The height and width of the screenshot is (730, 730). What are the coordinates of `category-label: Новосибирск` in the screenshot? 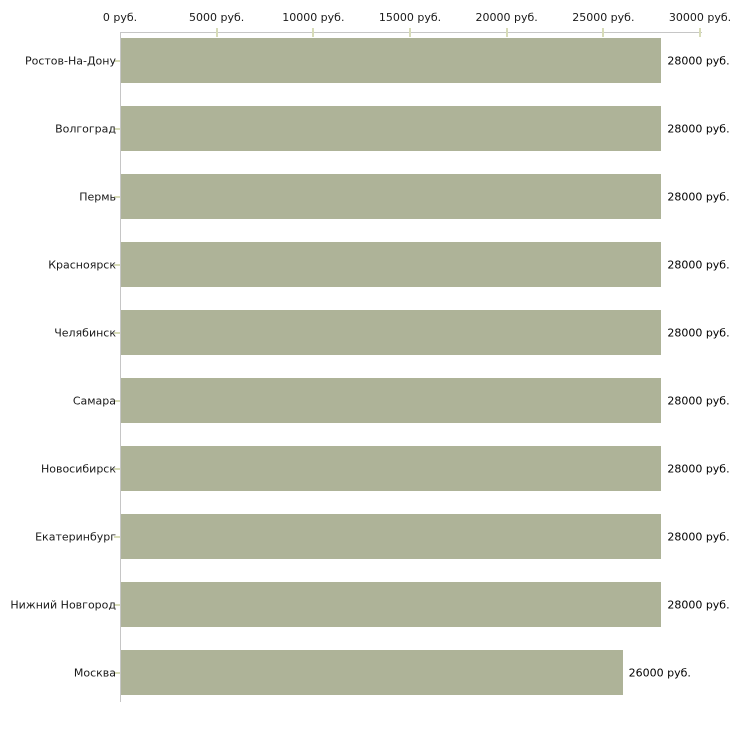 It's located at (78, 468).